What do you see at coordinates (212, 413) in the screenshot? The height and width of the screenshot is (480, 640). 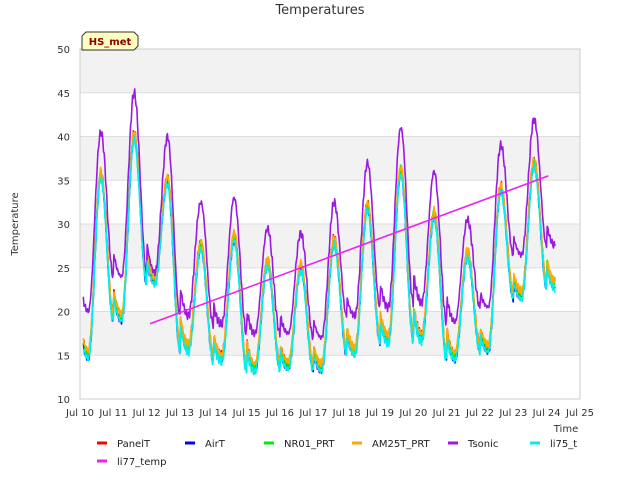 I see `x-tick-label: Jul 14` at bounding box center [212, 413].